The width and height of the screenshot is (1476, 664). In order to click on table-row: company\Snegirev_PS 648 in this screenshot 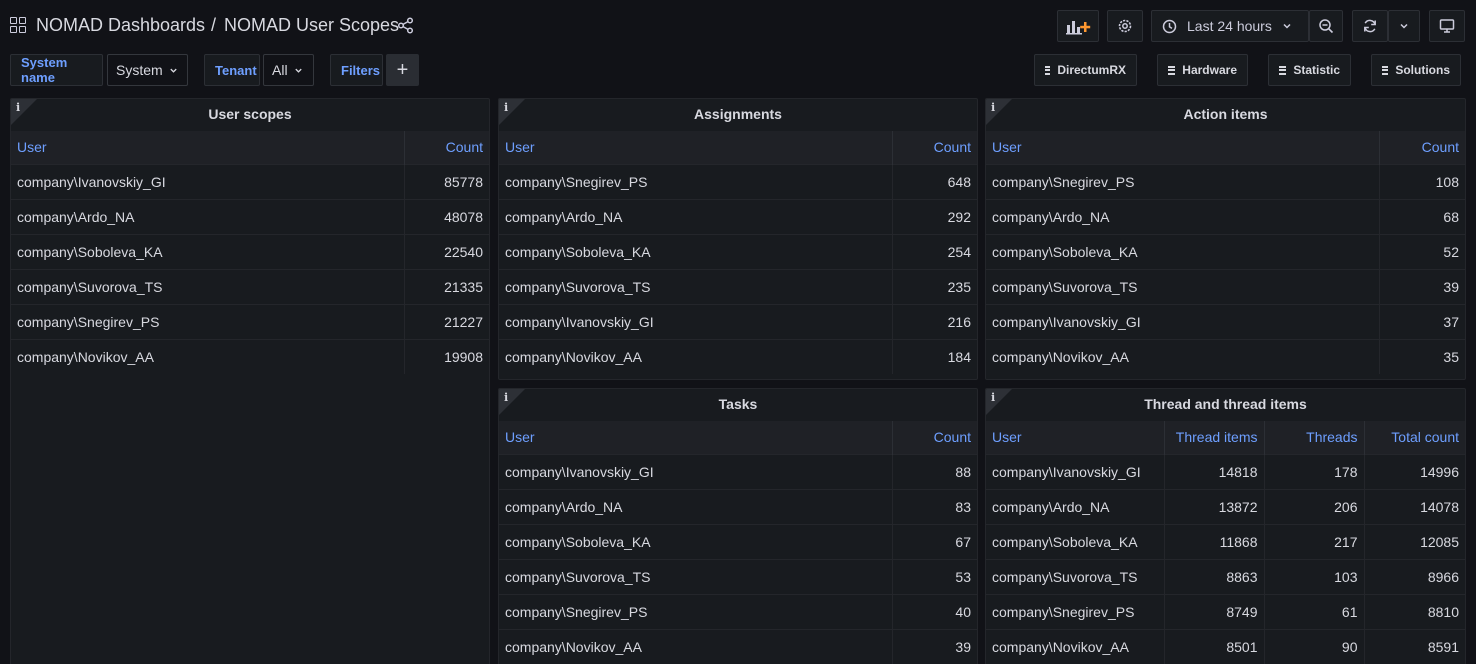, I will do `click(738, 181)`.